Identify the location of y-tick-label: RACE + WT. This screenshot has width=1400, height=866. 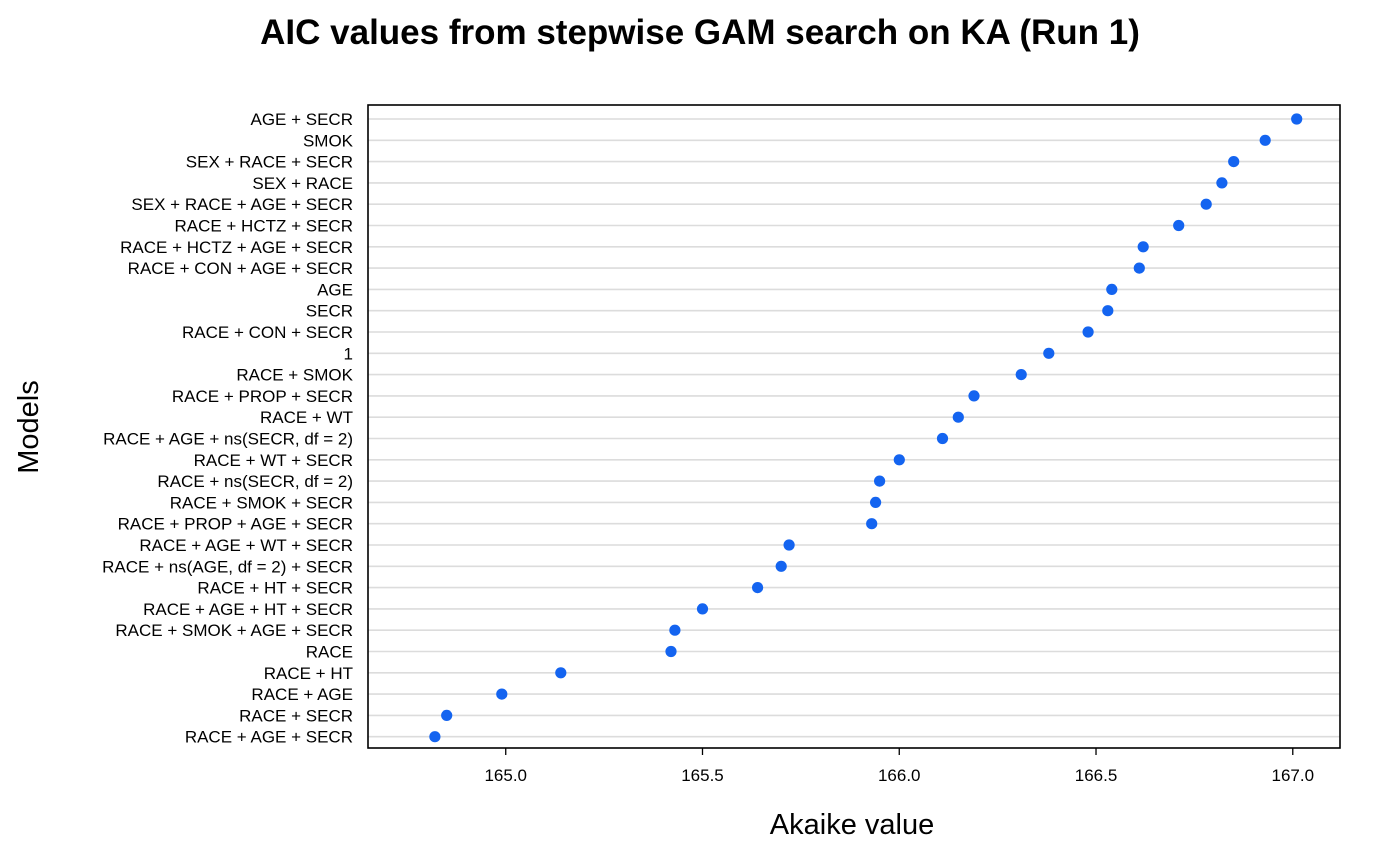
(306, 417).